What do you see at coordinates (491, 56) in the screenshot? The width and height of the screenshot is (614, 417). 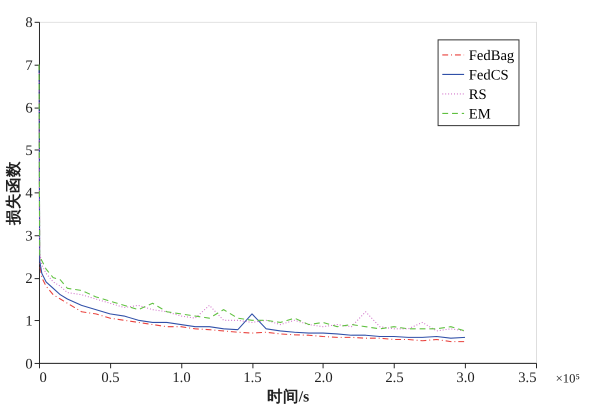 I see `legend-label: FedBag` at bounding box center [491, 56].